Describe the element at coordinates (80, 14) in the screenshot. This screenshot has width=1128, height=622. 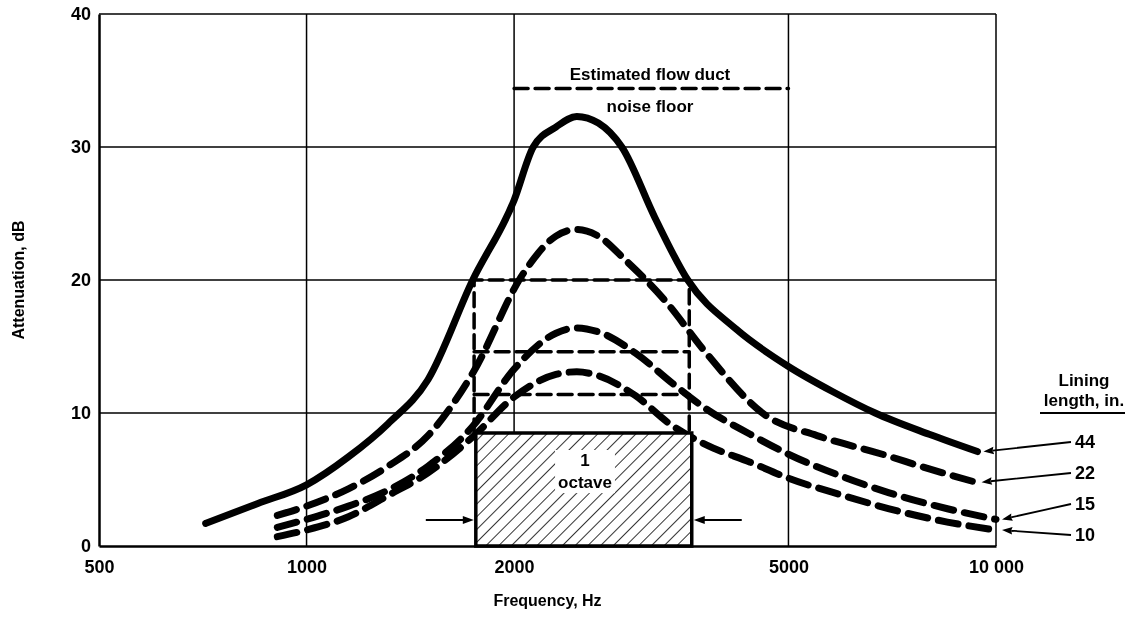
I see `y-tick-label: 40` at that location.